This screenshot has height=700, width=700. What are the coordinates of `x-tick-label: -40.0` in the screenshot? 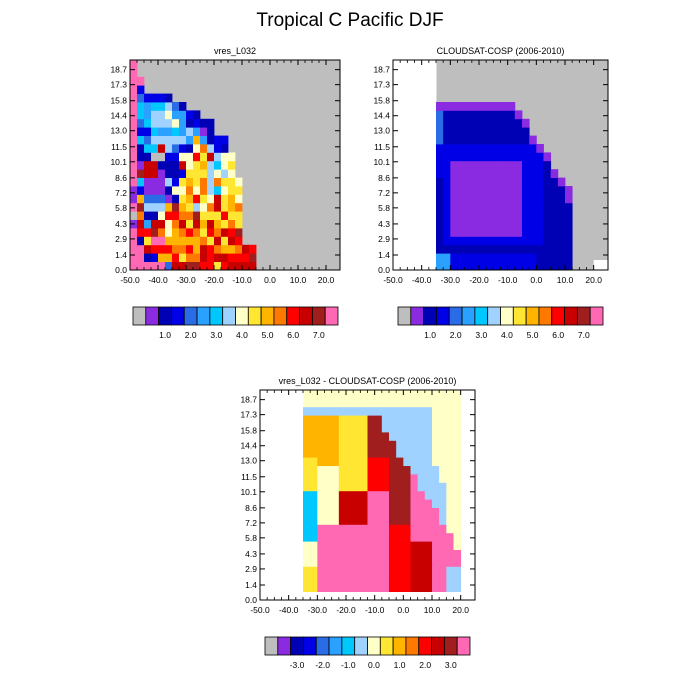 It's located at (158, 280).